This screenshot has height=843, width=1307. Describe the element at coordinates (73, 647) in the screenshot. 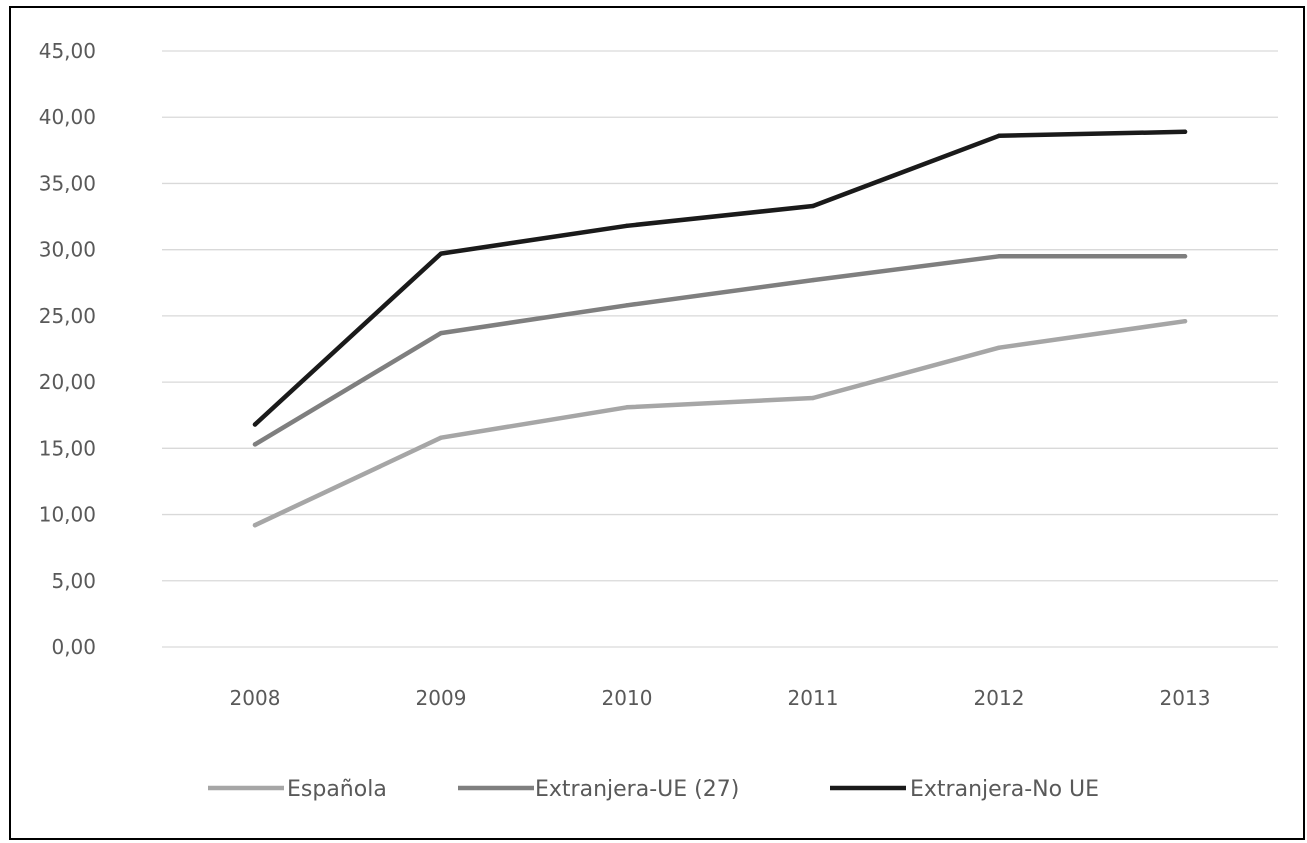

I see `y-tick-label: 0,00` at that location.